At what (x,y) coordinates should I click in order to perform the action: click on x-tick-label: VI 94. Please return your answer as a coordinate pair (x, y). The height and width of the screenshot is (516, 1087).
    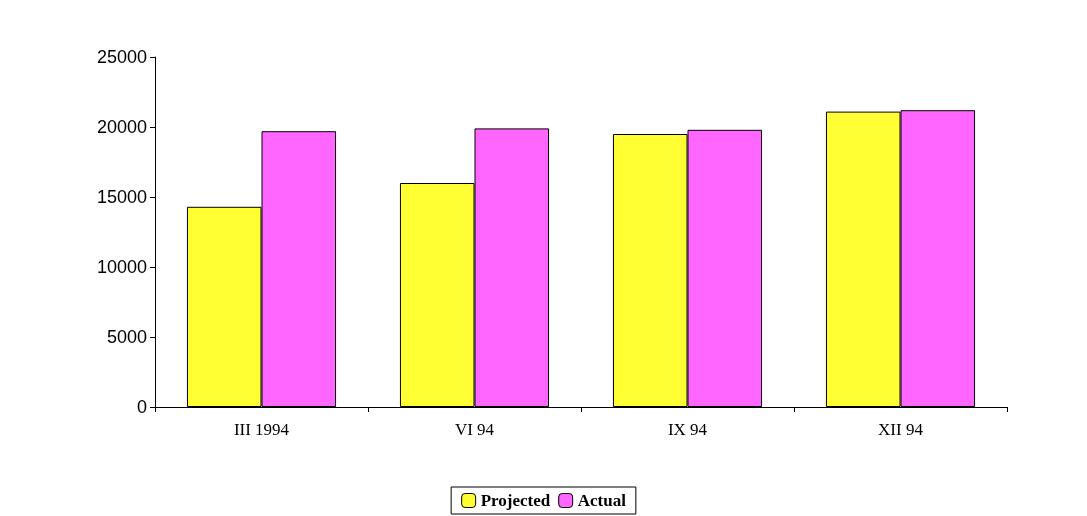
    Looking at the image, I should click on (474, 429).